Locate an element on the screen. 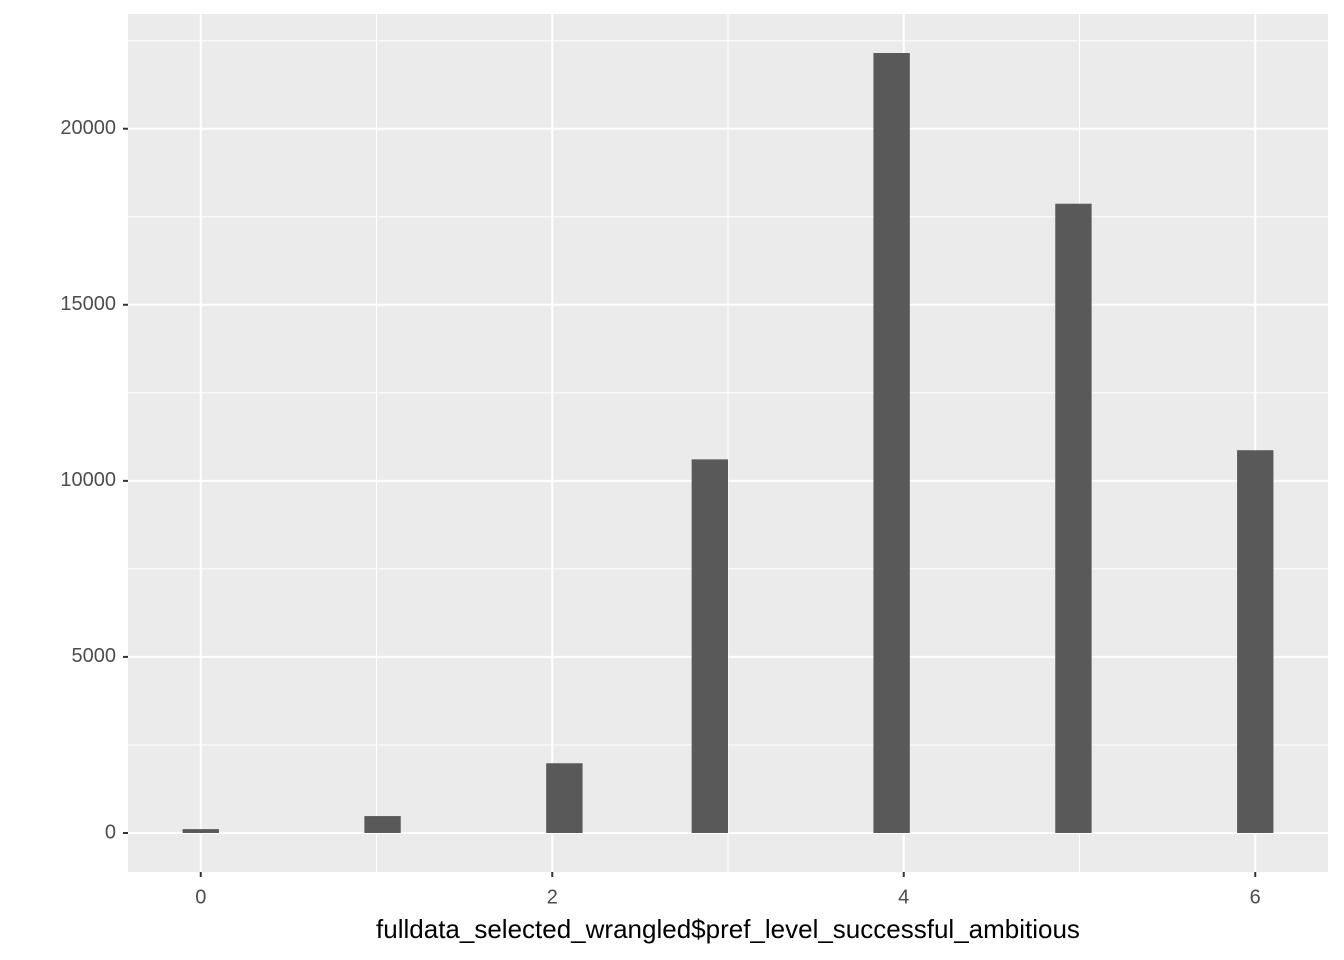  y-tick-label: 15000 is located at coordinates (88, 304).